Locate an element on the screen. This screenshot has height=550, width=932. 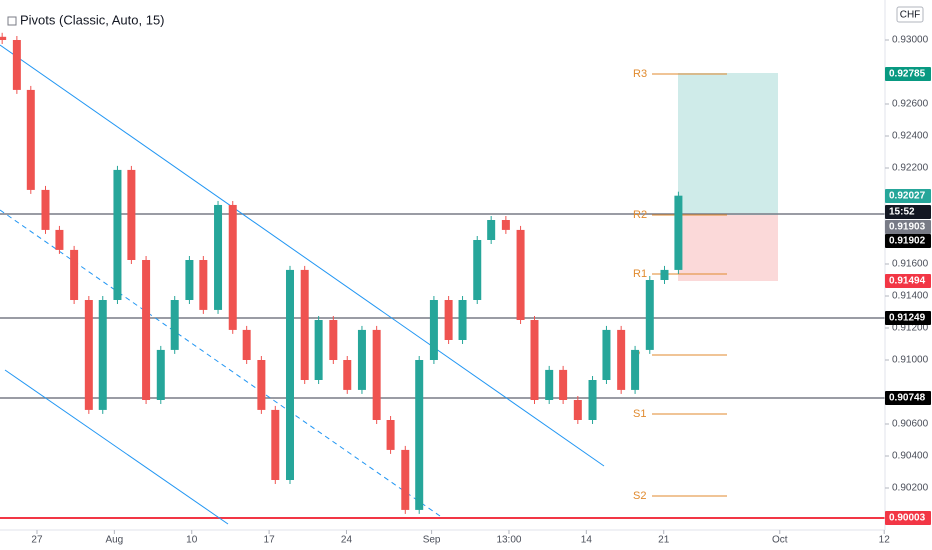
x-tick-label: 24 is located at coordinates (347, 540).